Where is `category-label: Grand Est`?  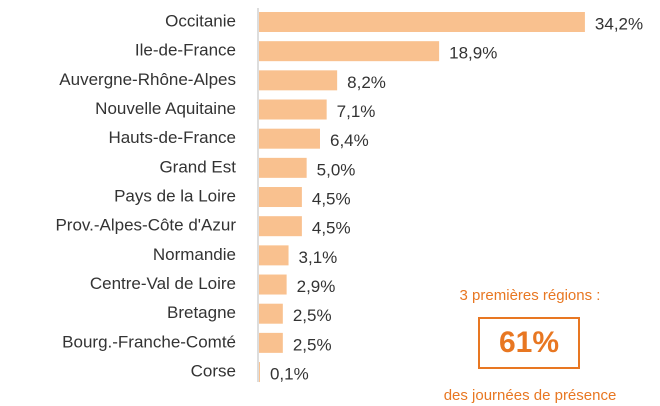
category-label: Grand Est is located at coordinates (197, 166).